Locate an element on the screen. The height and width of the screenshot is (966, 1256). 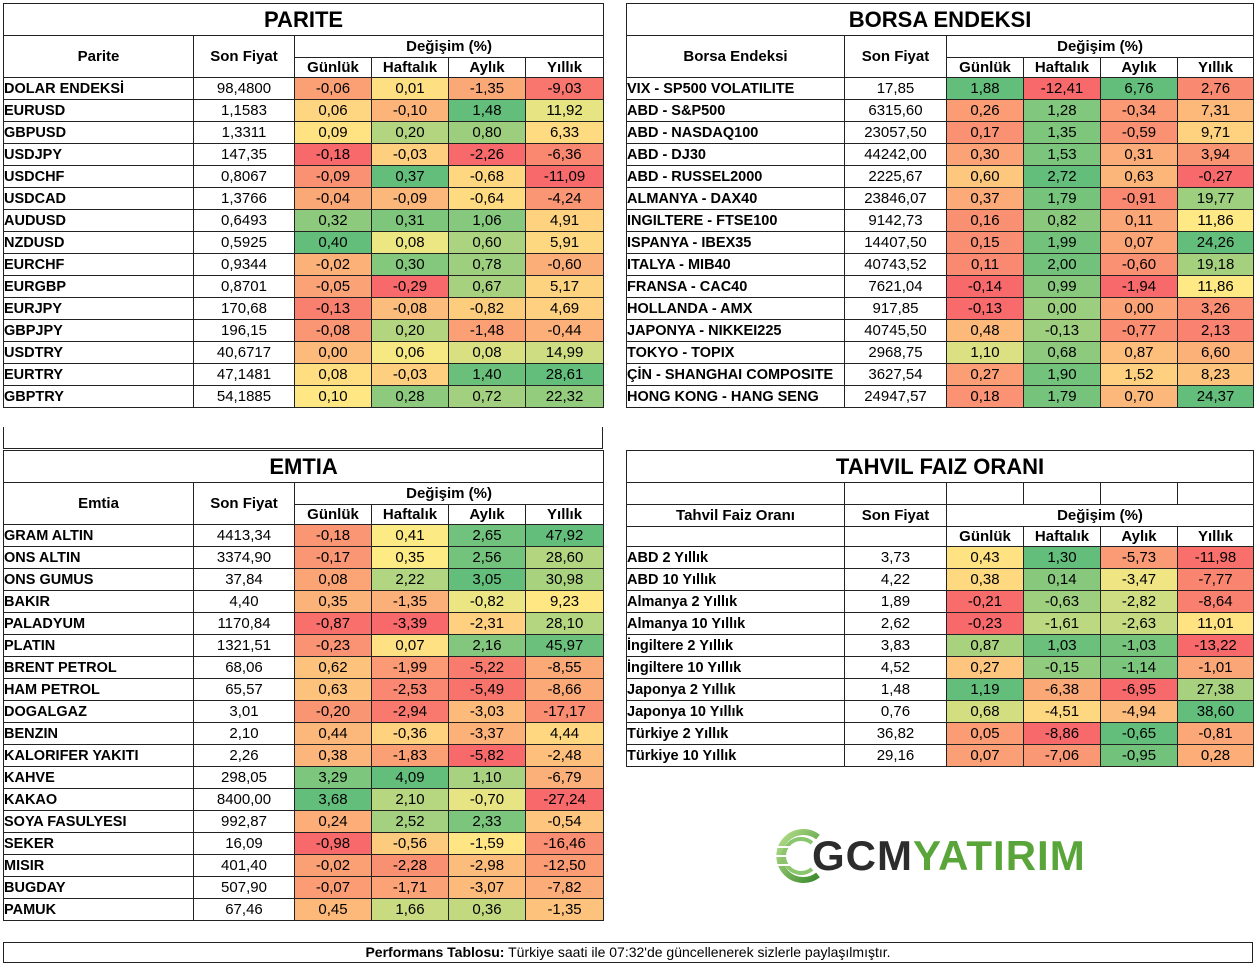
table-row: HOLLANDA - AMX 917,85 -0,13 0,00 0,00 3,26 is located at coordinates (940, 308).